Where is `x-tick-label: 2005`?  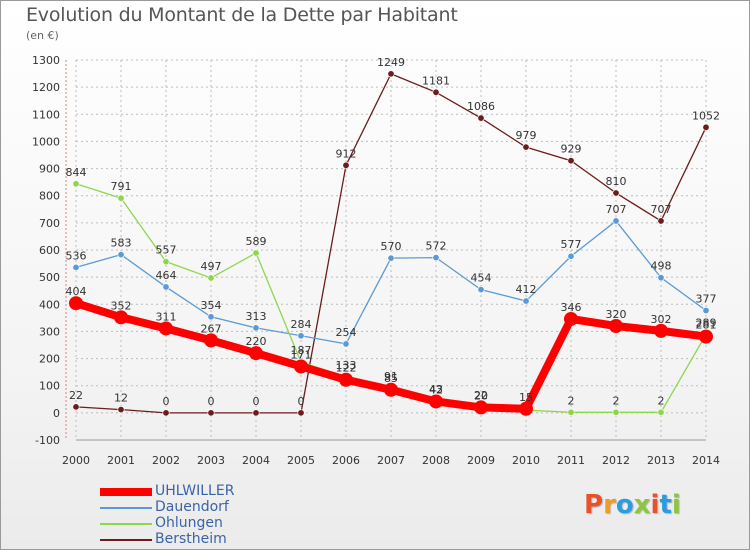
x-tick-label: 2005 is located at coordinates (301, 460).